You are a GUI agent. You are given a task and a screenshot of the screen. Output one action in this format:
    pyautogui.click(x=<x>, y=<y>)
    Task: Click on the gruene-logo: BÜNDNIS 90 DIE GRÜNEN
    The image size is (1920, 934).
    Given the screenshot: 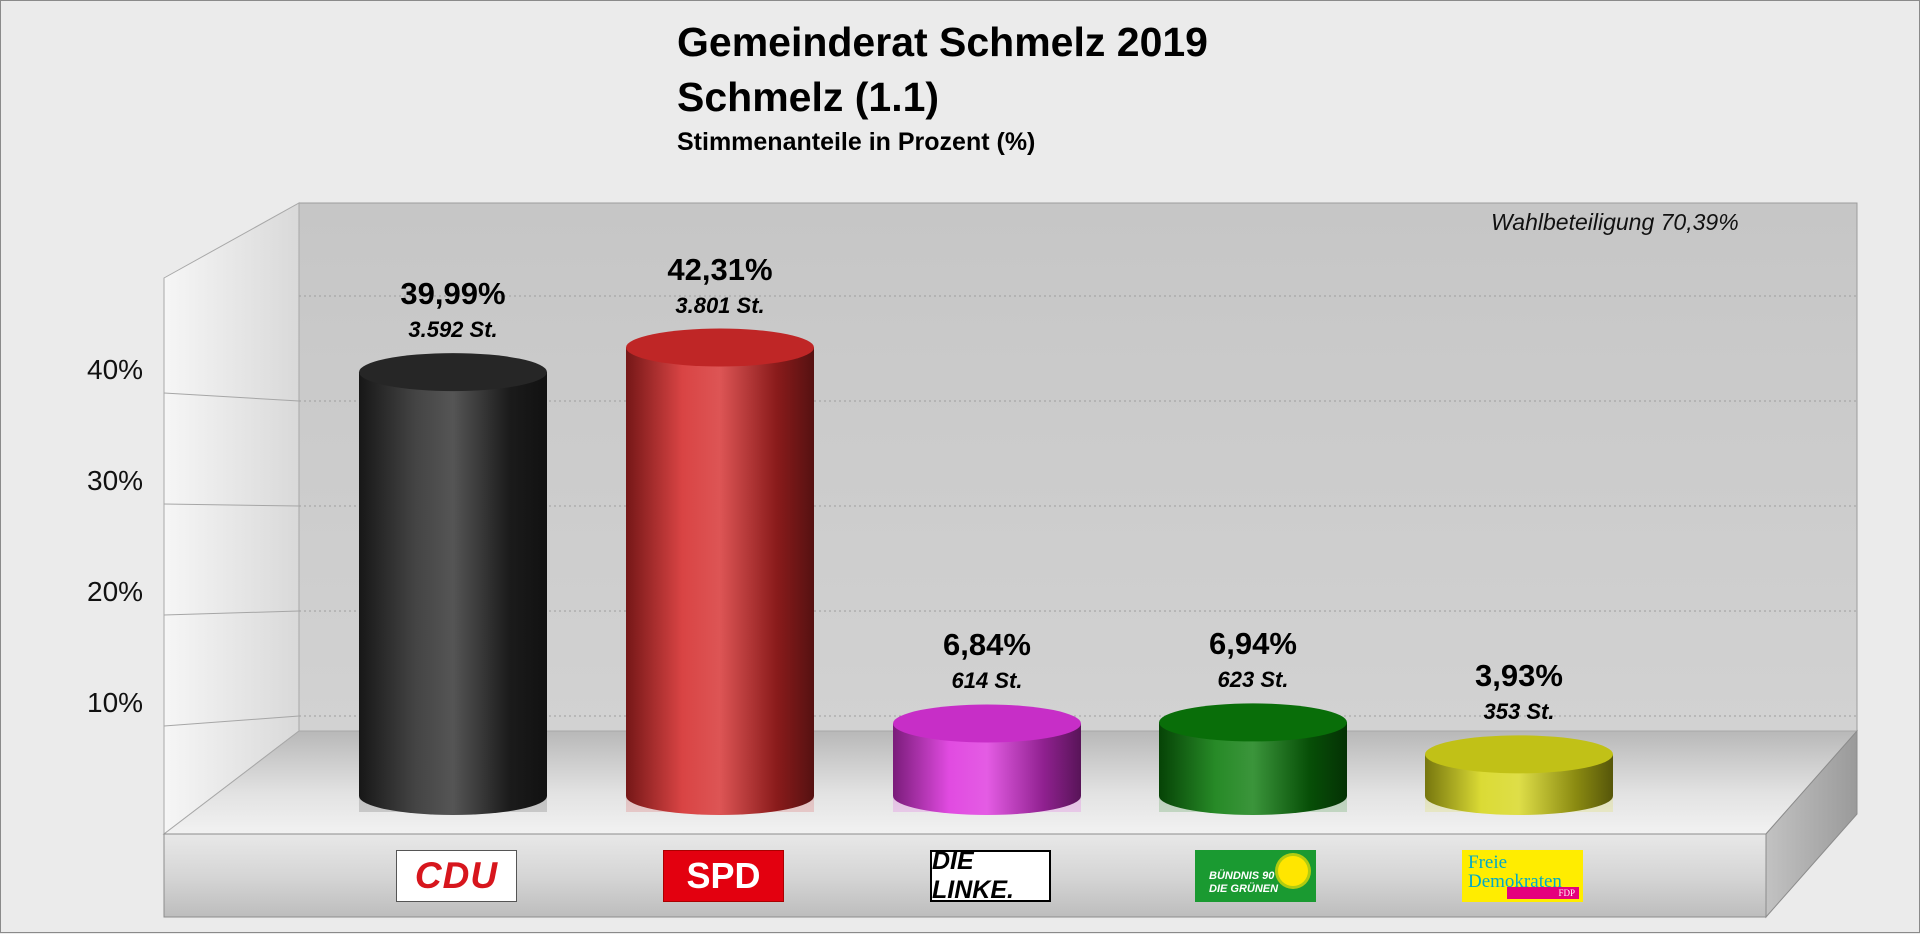 What is the action you would take?
    pyautogui.click(x=1255, y=876)
    